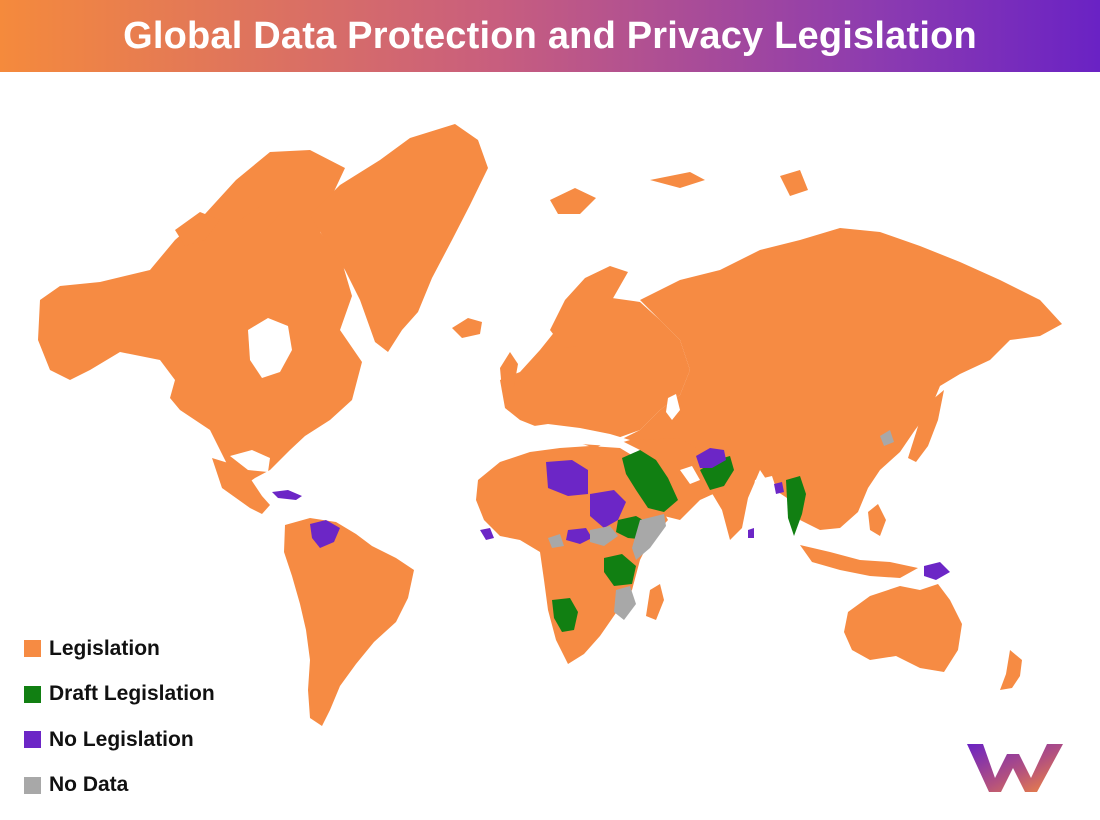  I want to click on legend-label-no-legislation: No Legislation, so click(121, 739).